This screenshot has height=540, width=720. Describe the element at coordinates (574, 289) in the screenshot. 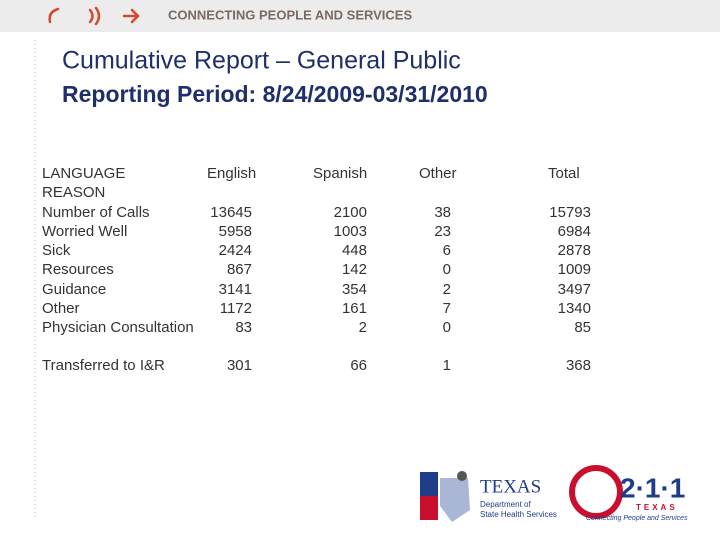

I see `cell-value: 3497` at that location.